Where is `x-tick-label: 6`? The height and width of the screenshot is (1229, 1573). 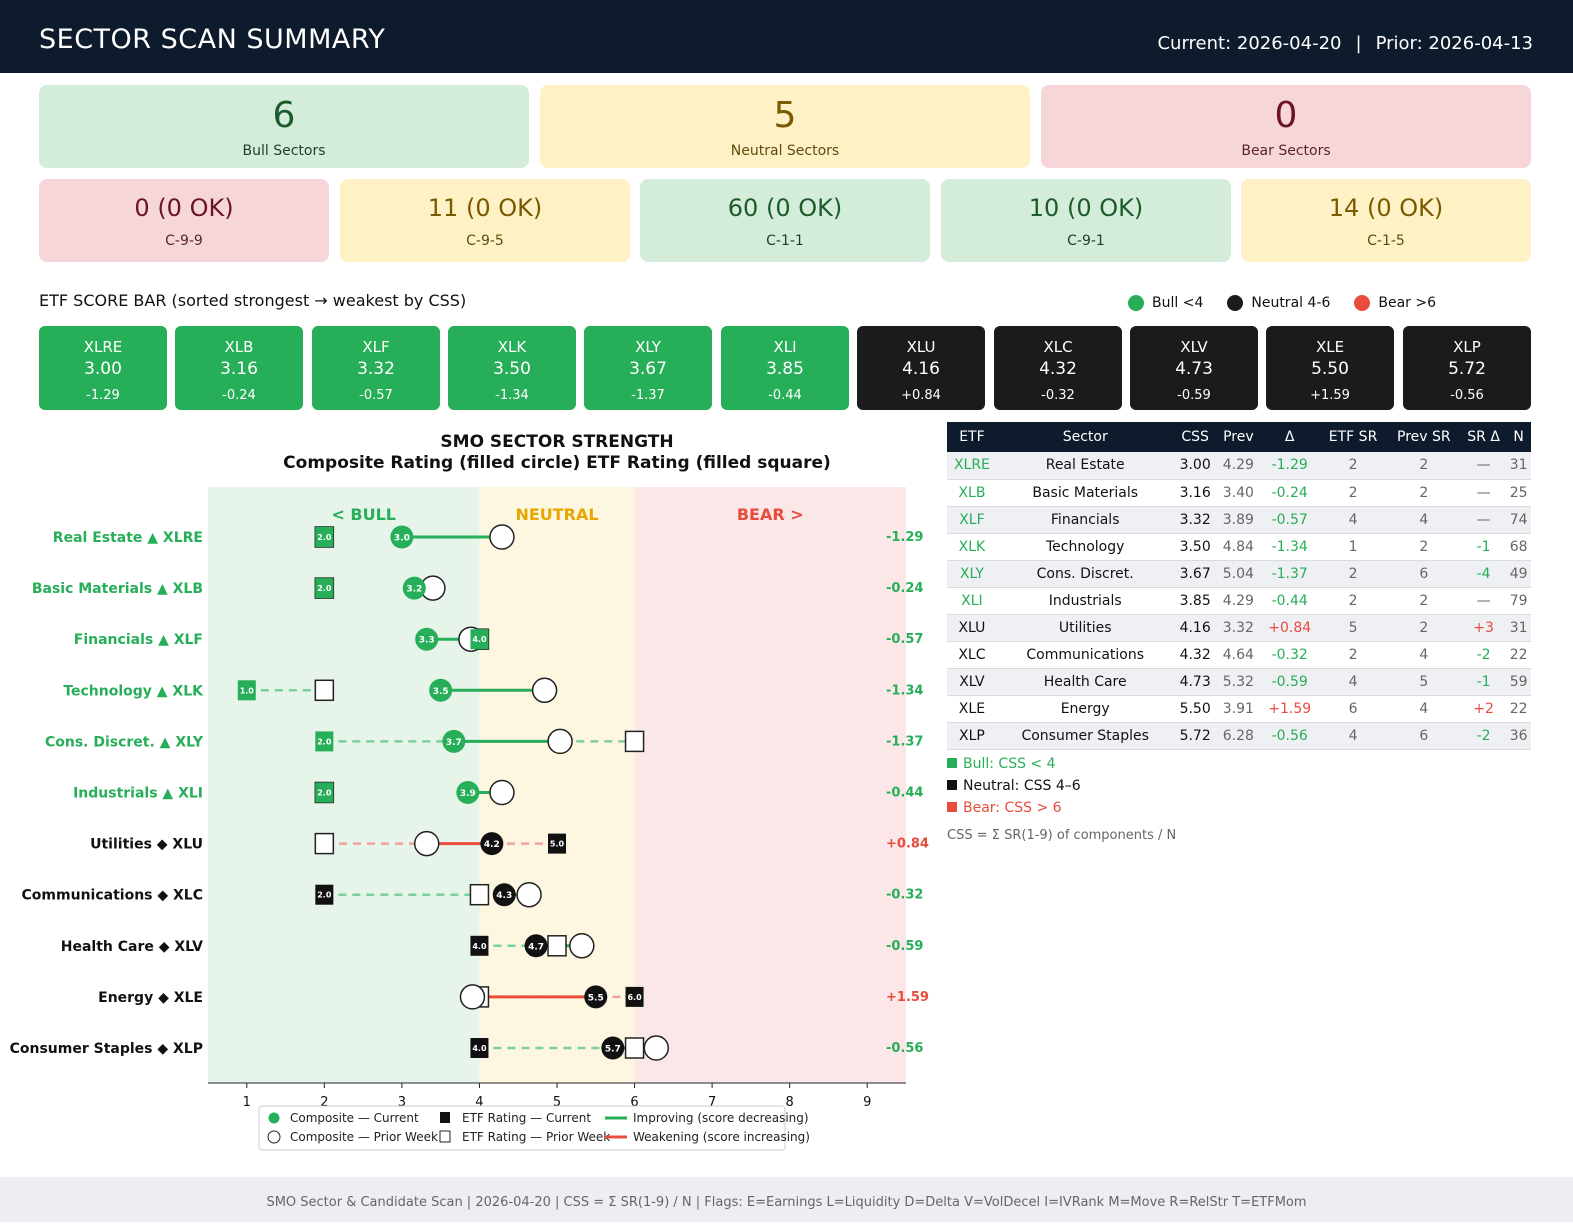
x-tick-label: 6 is located at coordinates (634, 1102).